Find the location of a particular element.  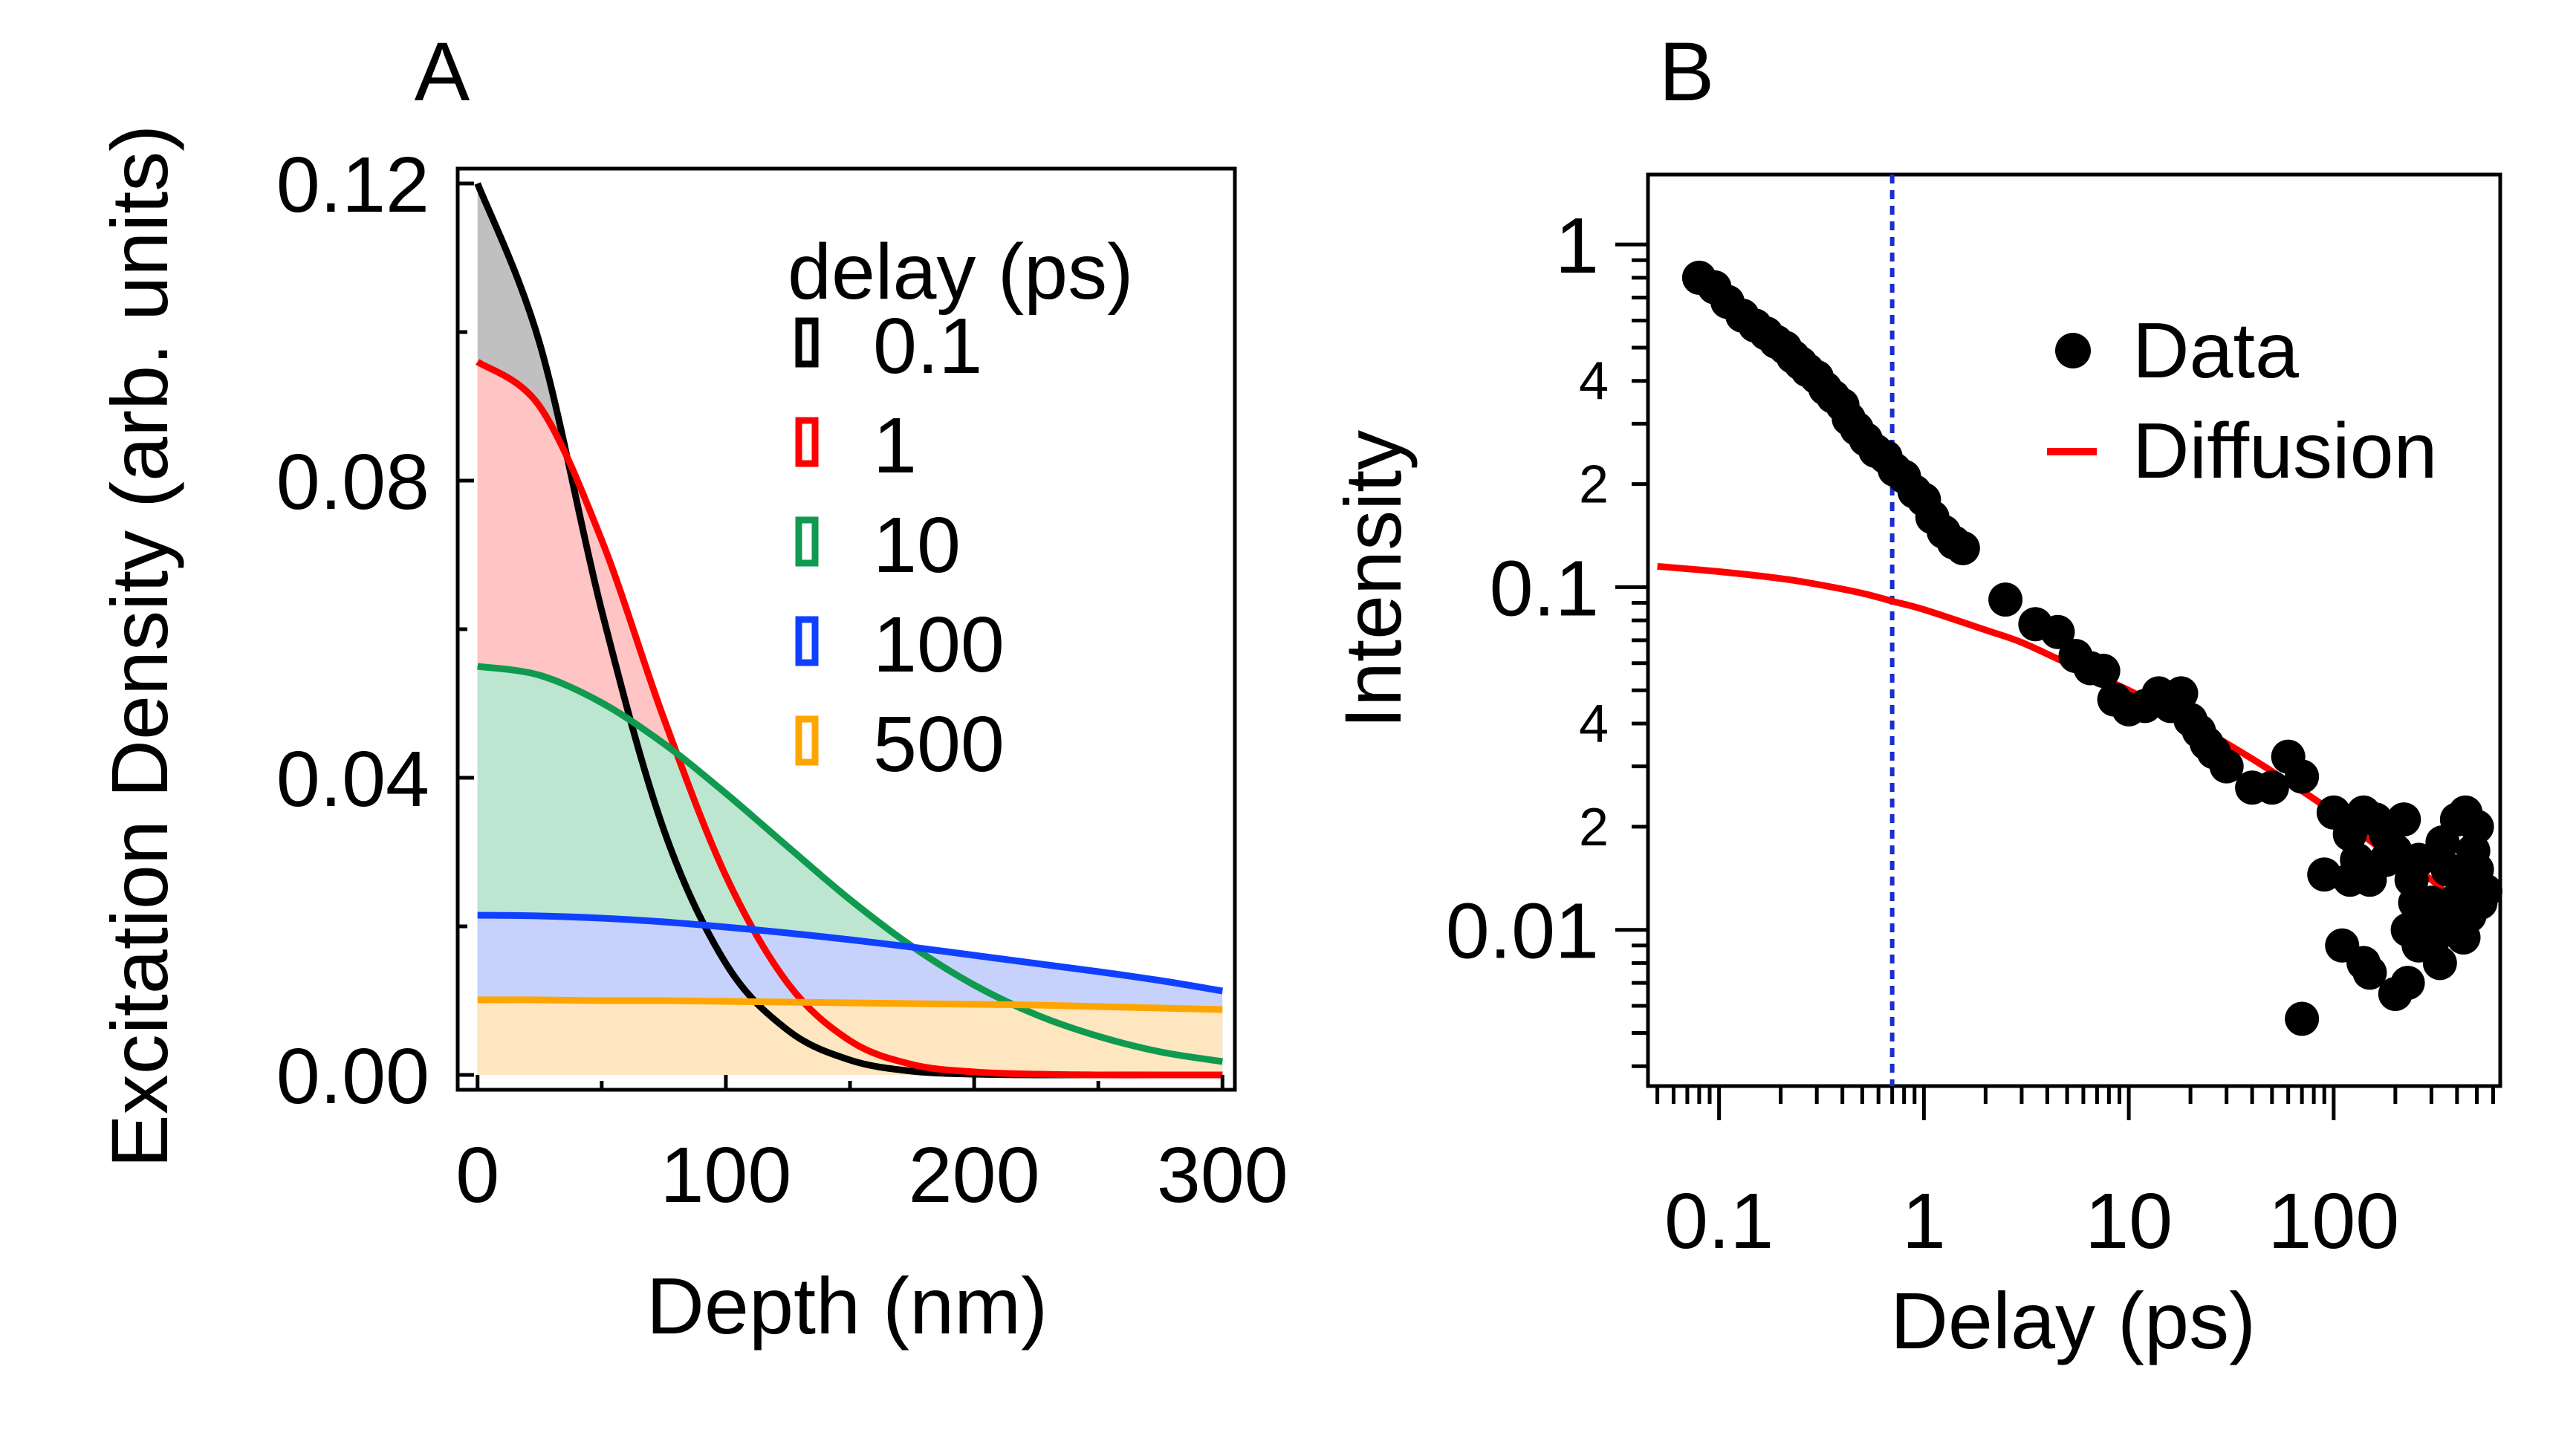

y-tick-label: 0.08 is located at coordinates (352, 482).